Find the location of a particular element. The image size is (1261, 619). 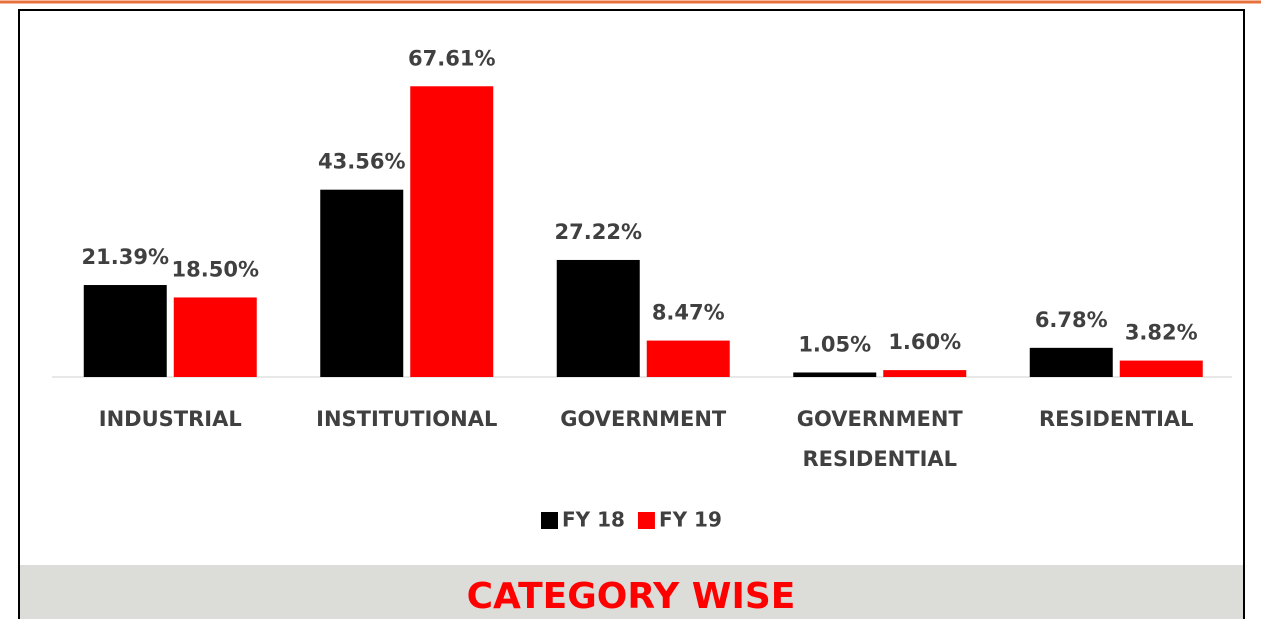

value-label: 18.50% is located at coordinates (215, 269).